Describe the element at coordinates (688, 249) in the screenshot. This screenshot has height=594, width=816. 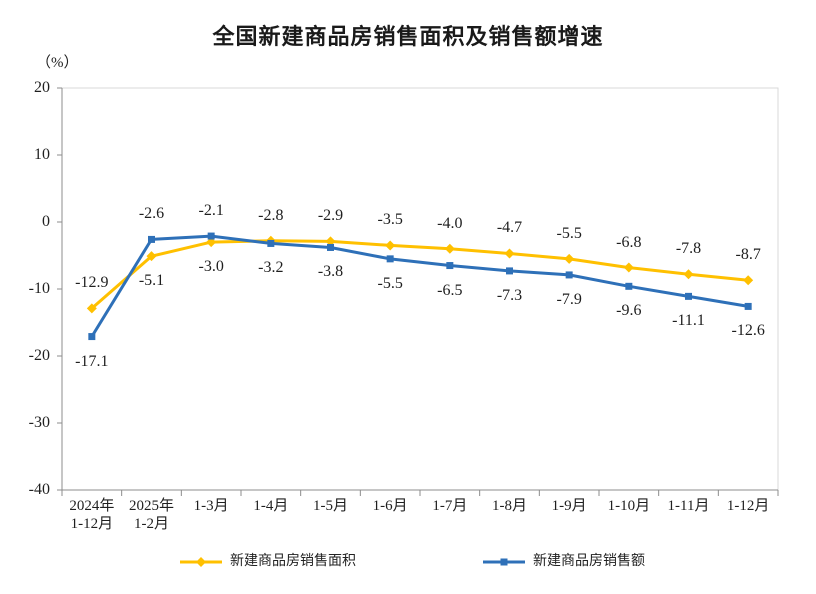
I see `data-label-sales-area: -7.8` at that location.